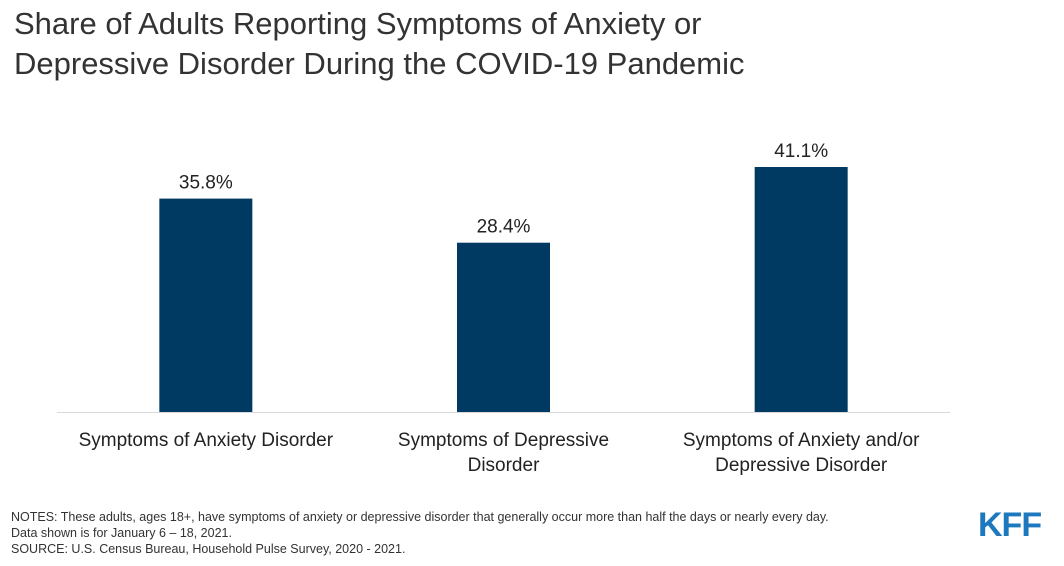 This screenshot has width=1064, height=566. Describe the element at coordinates (504, 465) in the screenshot. I see `category-label-line: Disorder` at that location.